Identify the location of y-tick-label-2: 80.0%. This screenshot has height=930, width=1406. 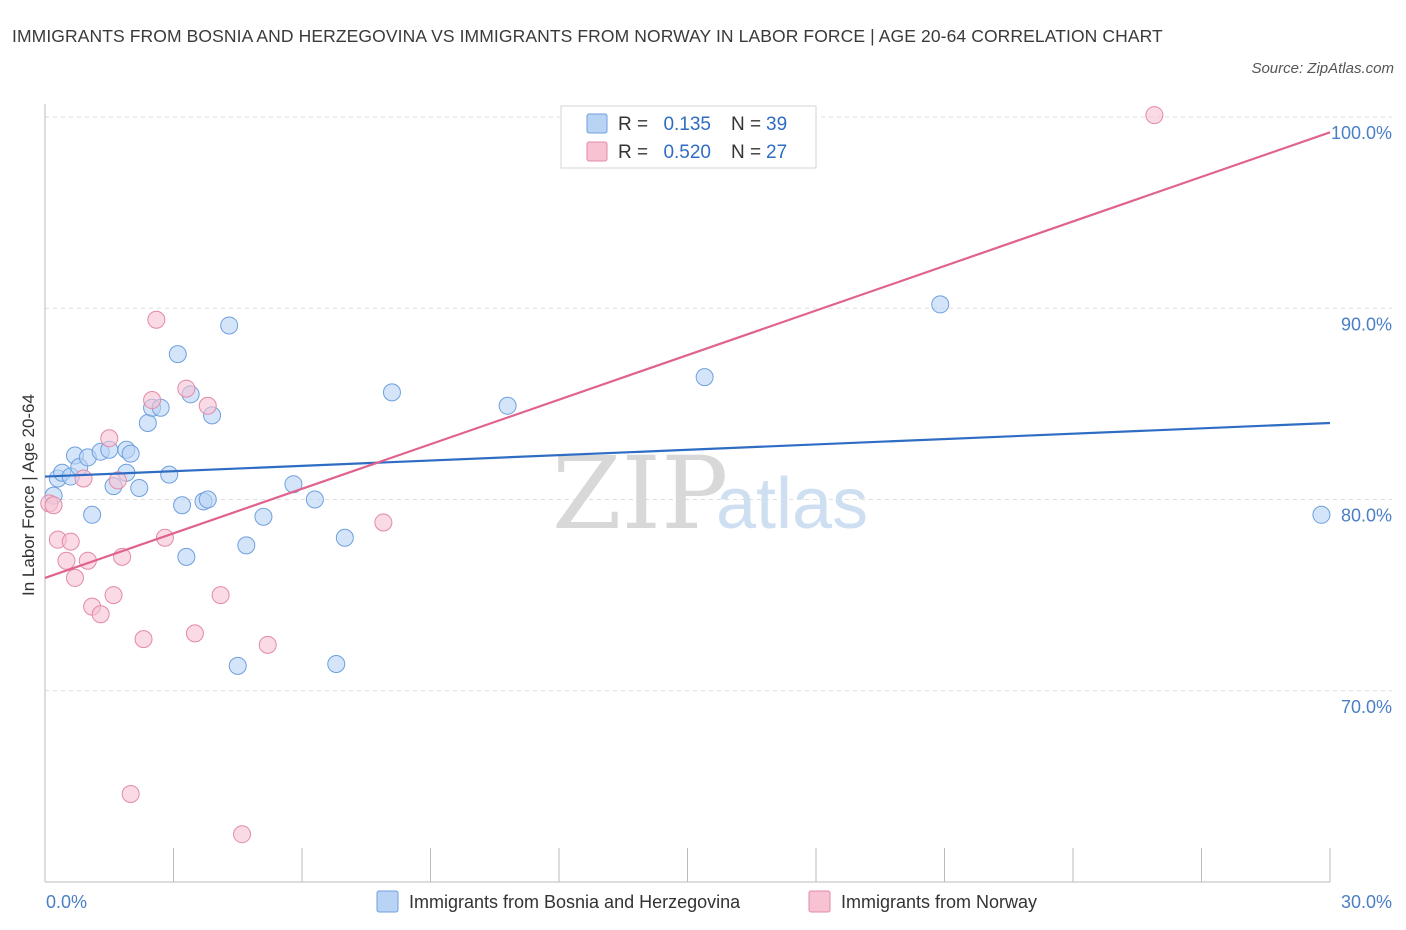
(1366, 516).